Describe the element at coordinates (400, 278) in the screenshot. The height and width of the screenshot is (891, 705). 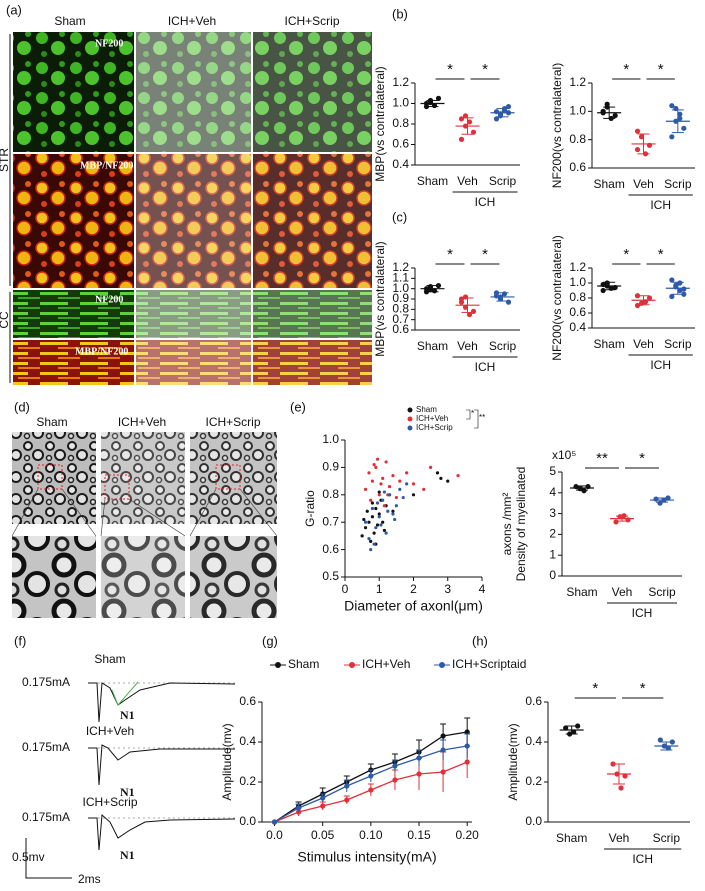
I see `y-tick-label: 1.1` at that location.